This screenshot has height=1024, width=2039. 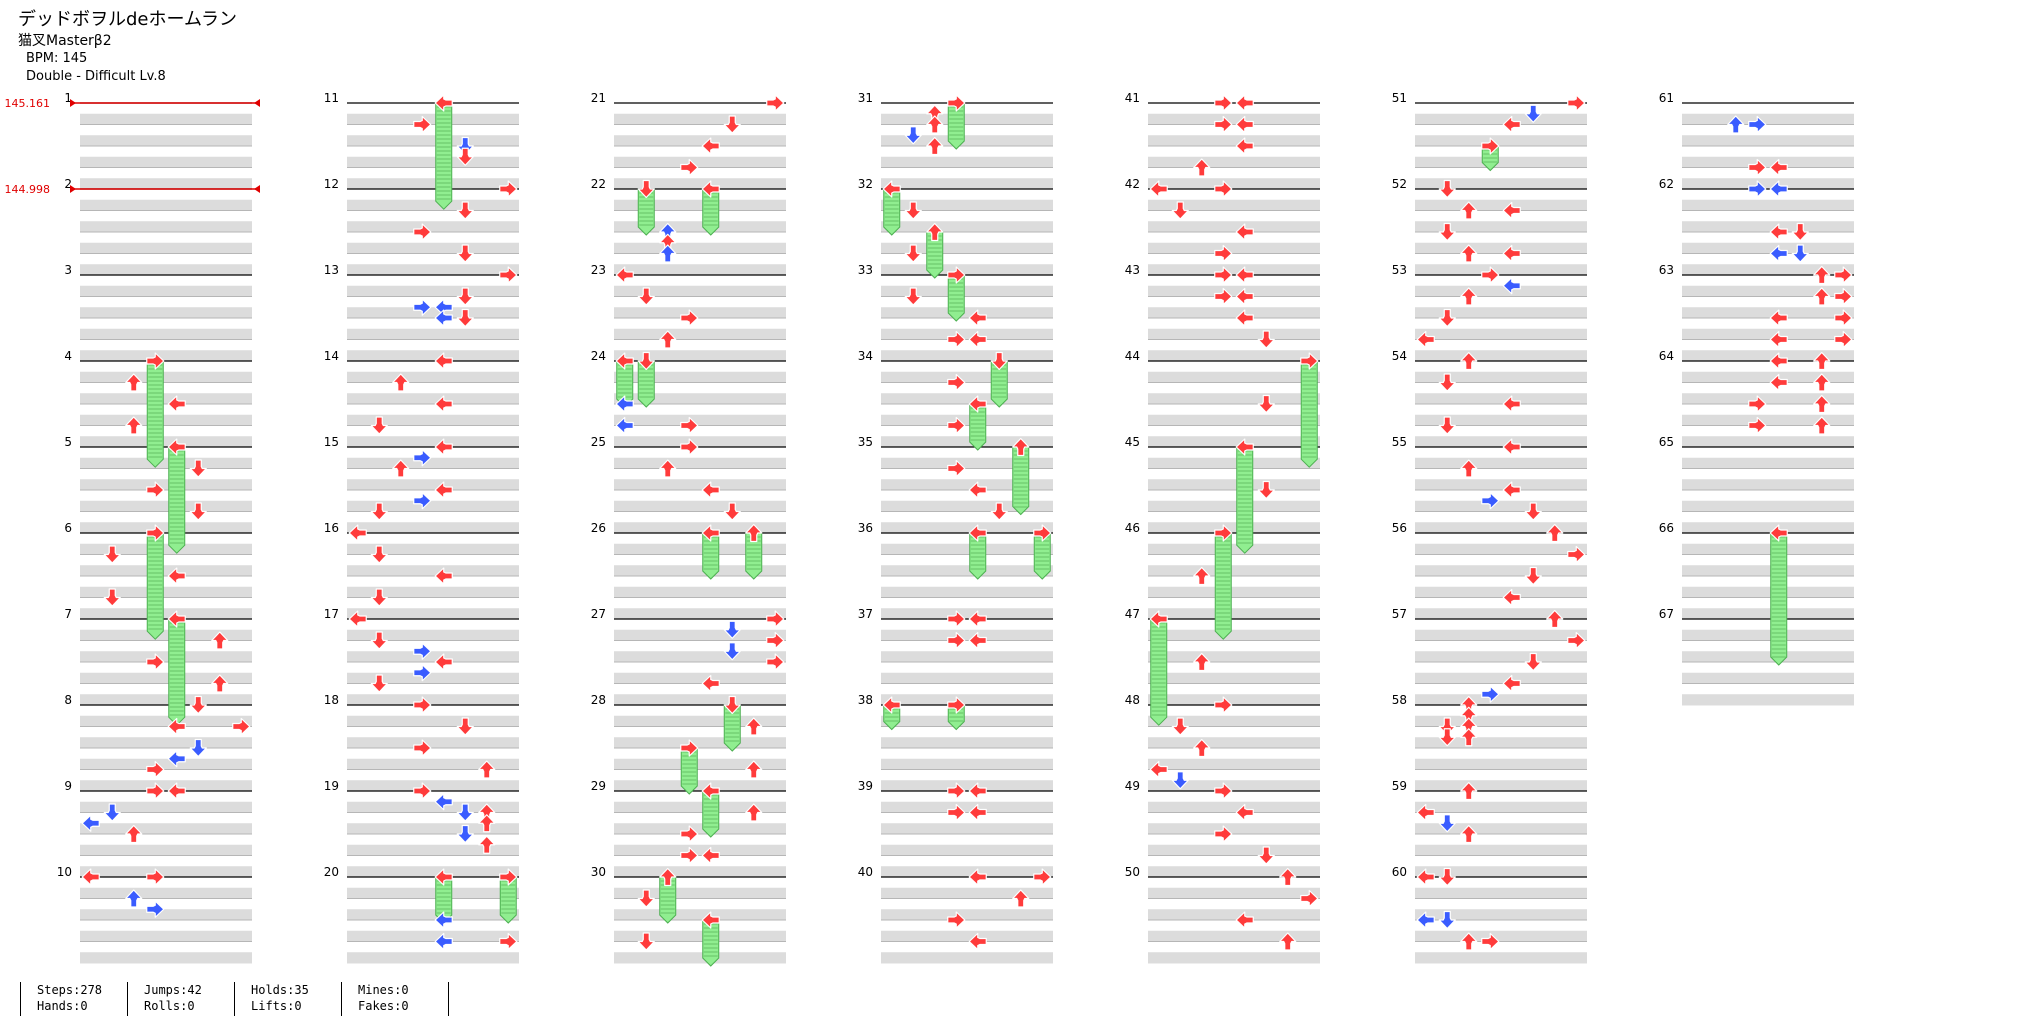 I want to click on measure-number: 66, so click(x=1666, y=528).